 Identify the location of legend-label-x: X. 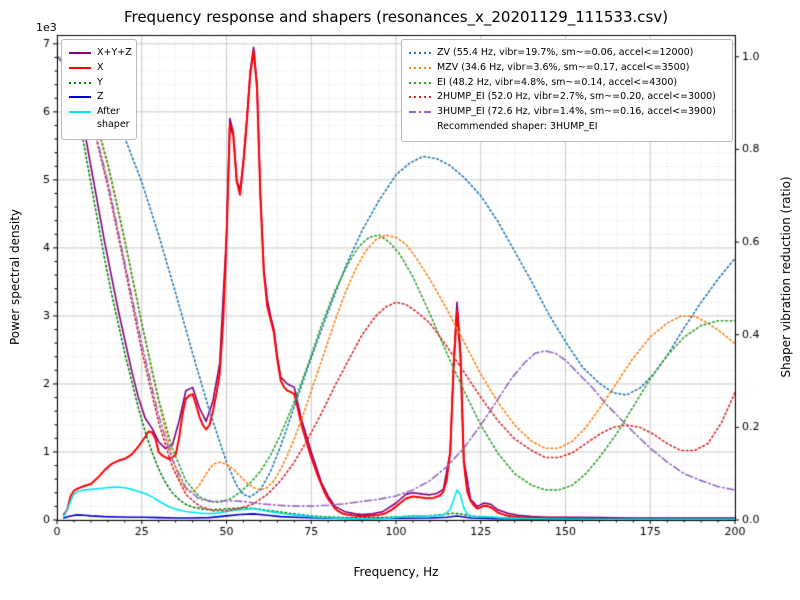
(100, 67).